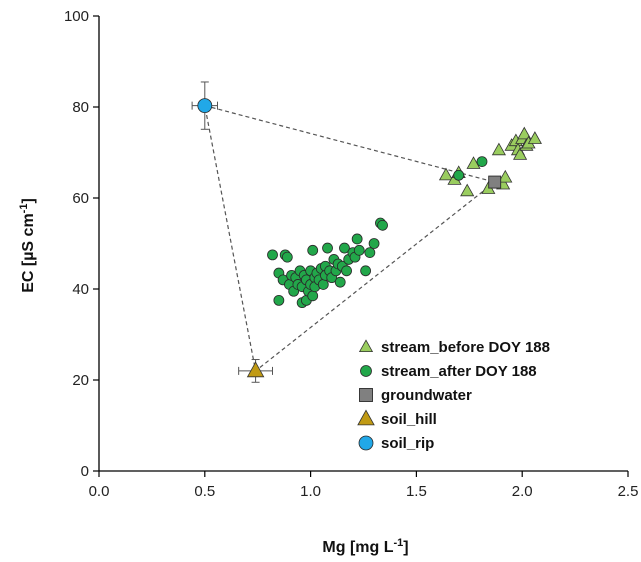 This screenshot has height=562, width=641. What do you see at coordinates (465, 347) in the screenshot?
I see `legend-label: stream_before DOY 188` at bounding box center [465, 347].